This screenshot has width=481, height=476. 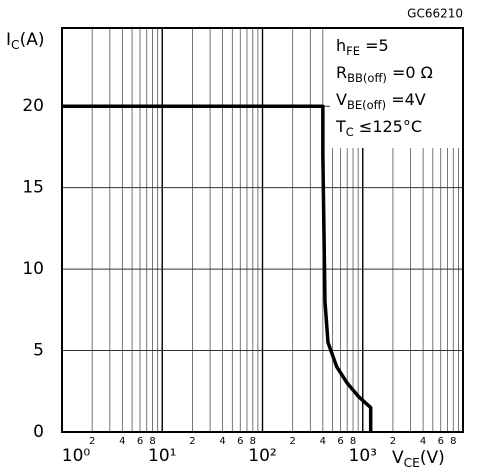 I want to click on annotation-sub: BB(off), so click(x=367, y=78).